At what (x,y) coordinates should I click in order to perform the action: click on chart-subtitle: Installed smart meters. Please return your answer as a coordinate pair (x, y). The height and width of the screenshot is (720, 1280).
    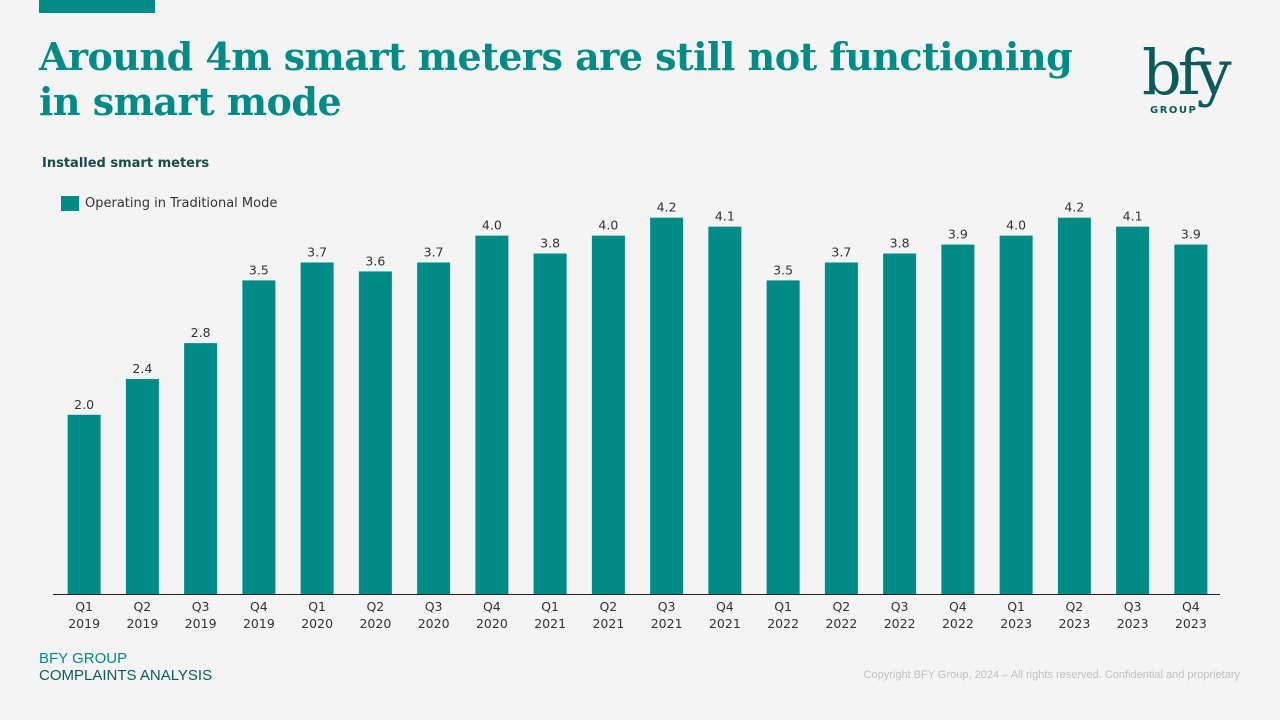
    Looking at the image, I should click on (126, 163).